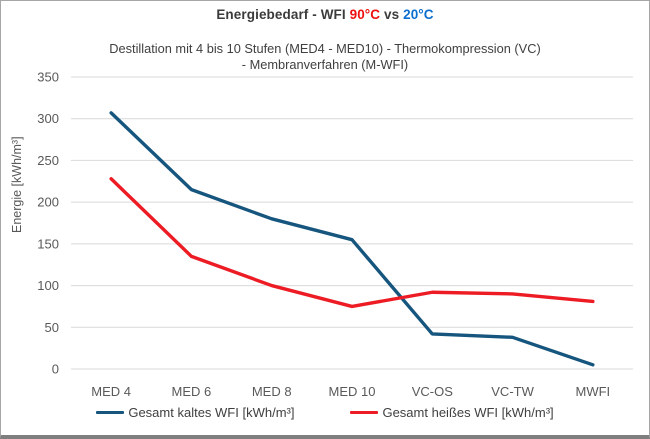  What do you see at coordinates (392, 14) in the screenshot?
I see `chart-title-vs: vs` at bounding box center [392, 14].